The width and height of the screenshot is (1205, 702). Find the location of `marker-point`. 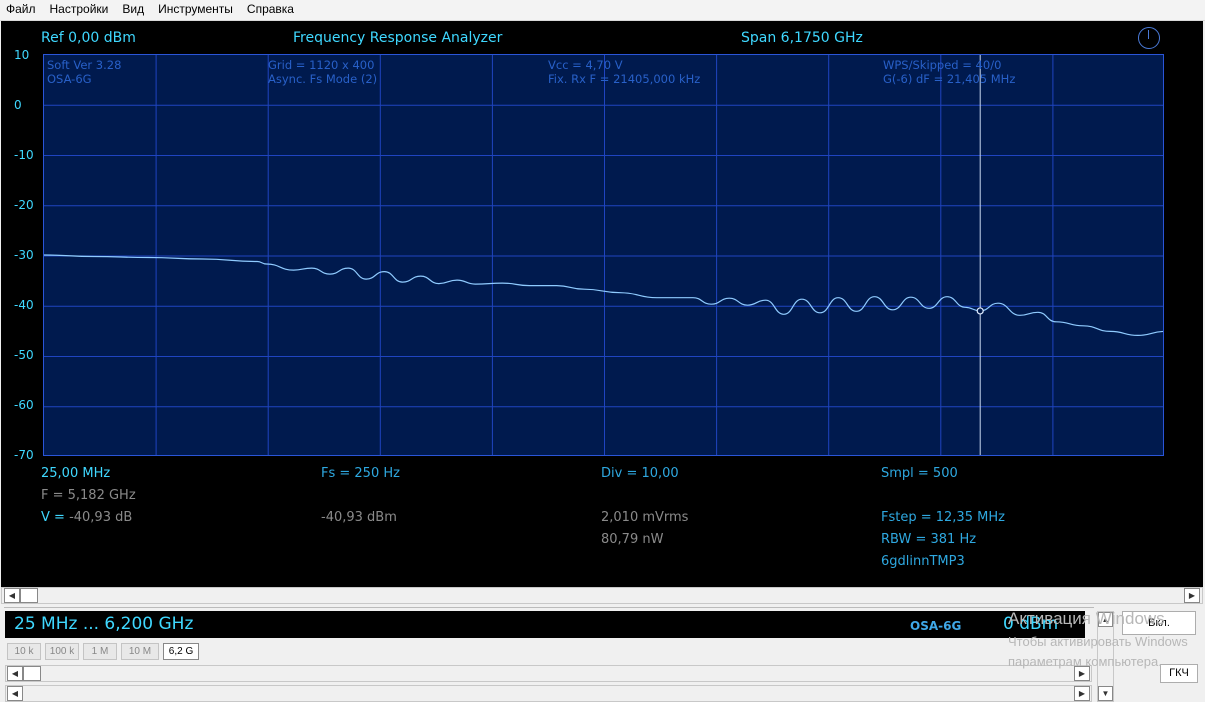

marker-point is located at coordinates (980, 311).